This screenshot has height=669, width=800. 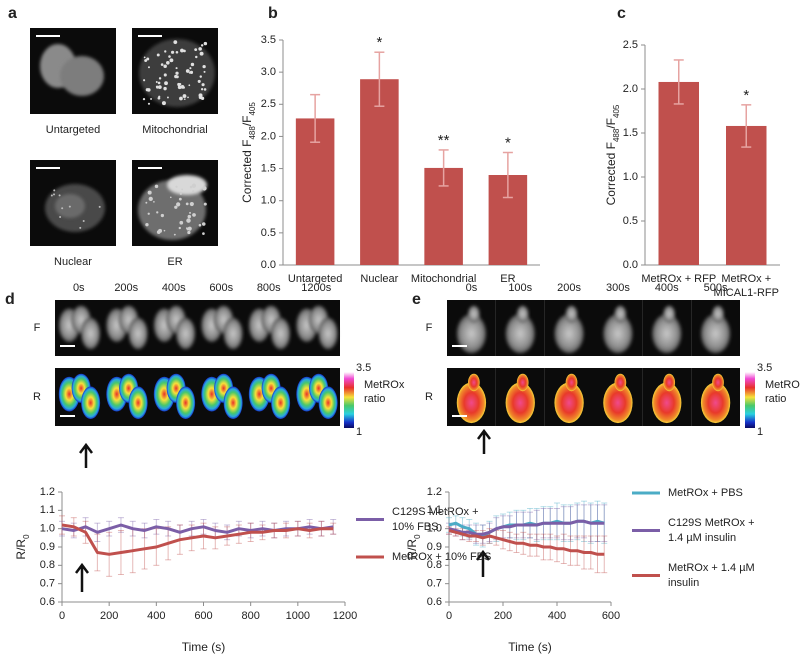 What do you see at coordinates (444, 140) in the screenshot?
I see `significance: **` at bounding box center [444, 140].